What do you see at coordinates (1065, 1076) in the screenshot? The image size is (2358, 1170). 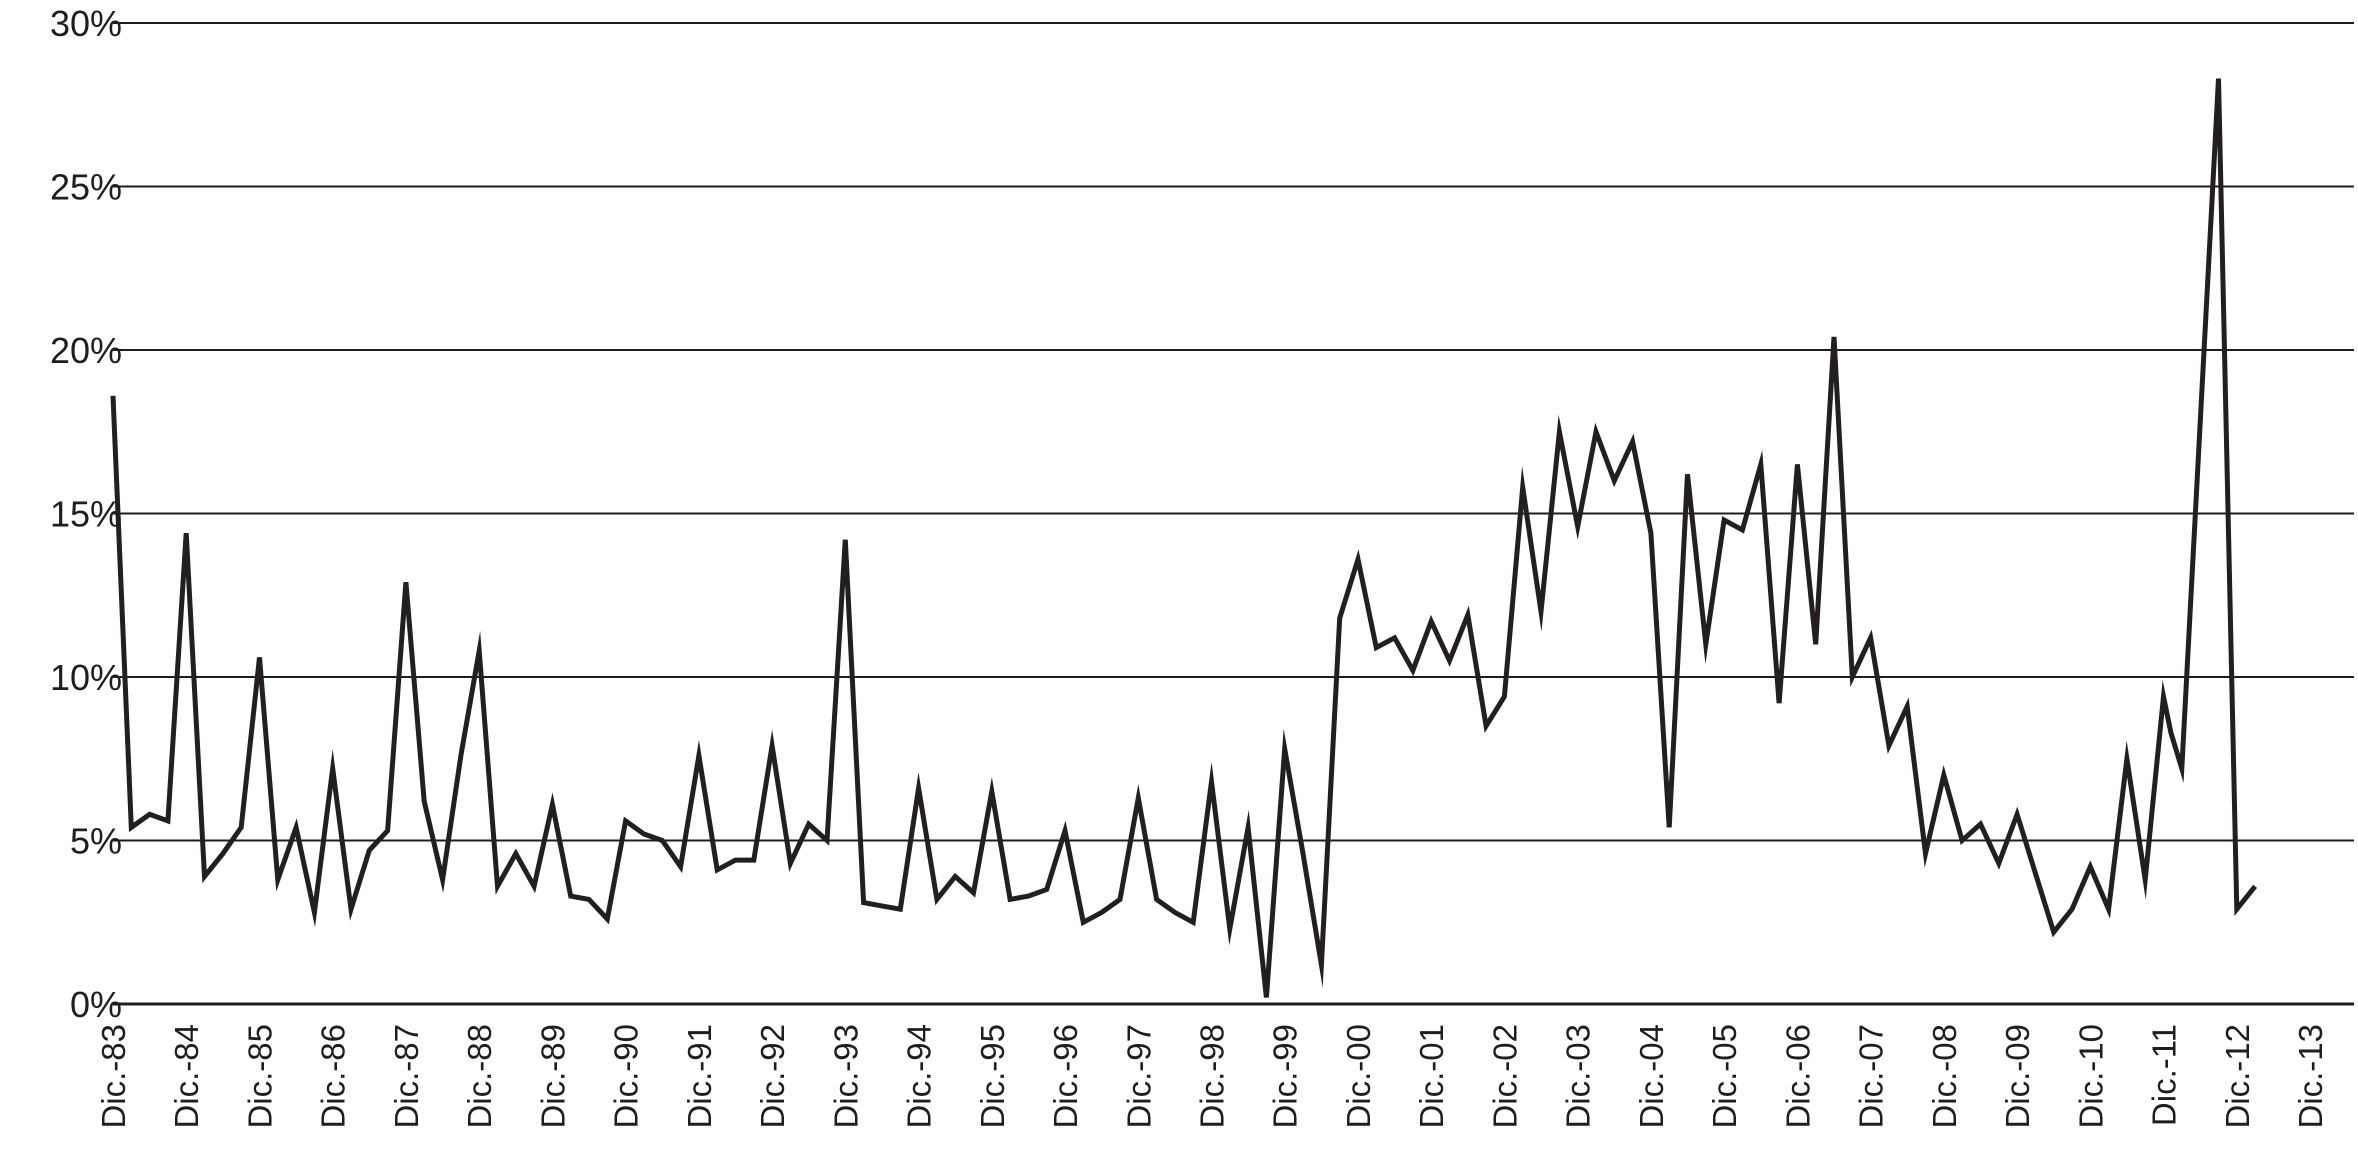 I see `x-tick-label: Dic.-96` at bounding box center [1065, 1076].